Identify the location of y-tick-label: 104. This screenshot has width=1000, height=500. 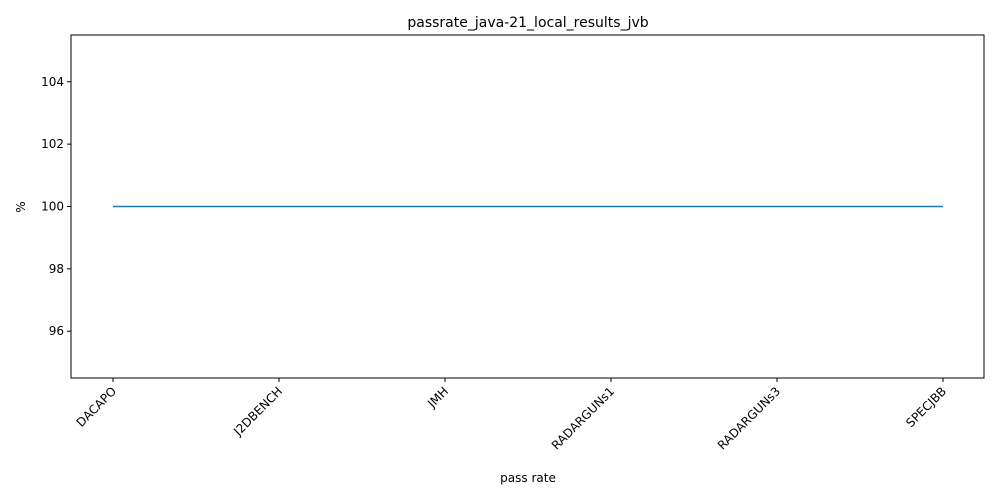
(52, 82).